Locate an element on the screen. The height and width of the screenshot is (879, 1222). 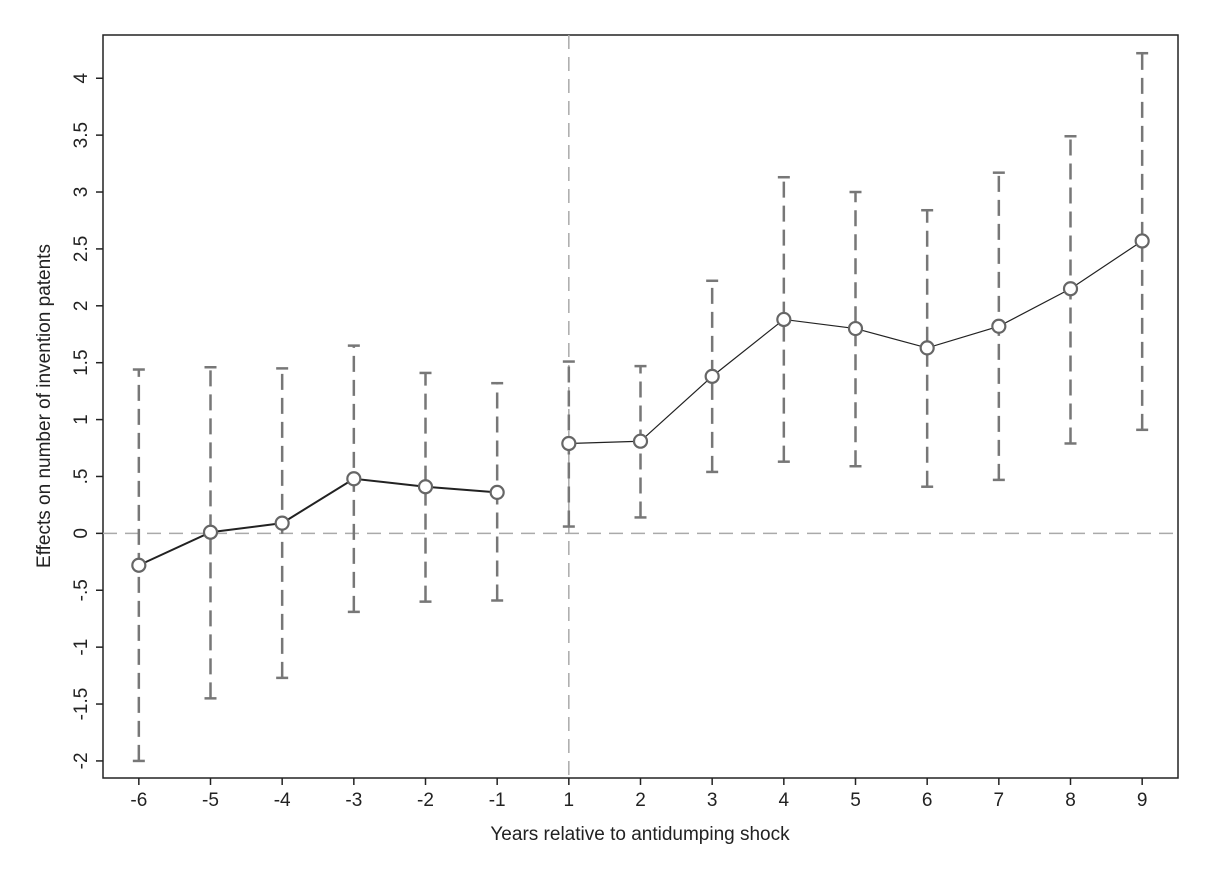
y-tick-label: 2 is located at coordinates (81, 306).